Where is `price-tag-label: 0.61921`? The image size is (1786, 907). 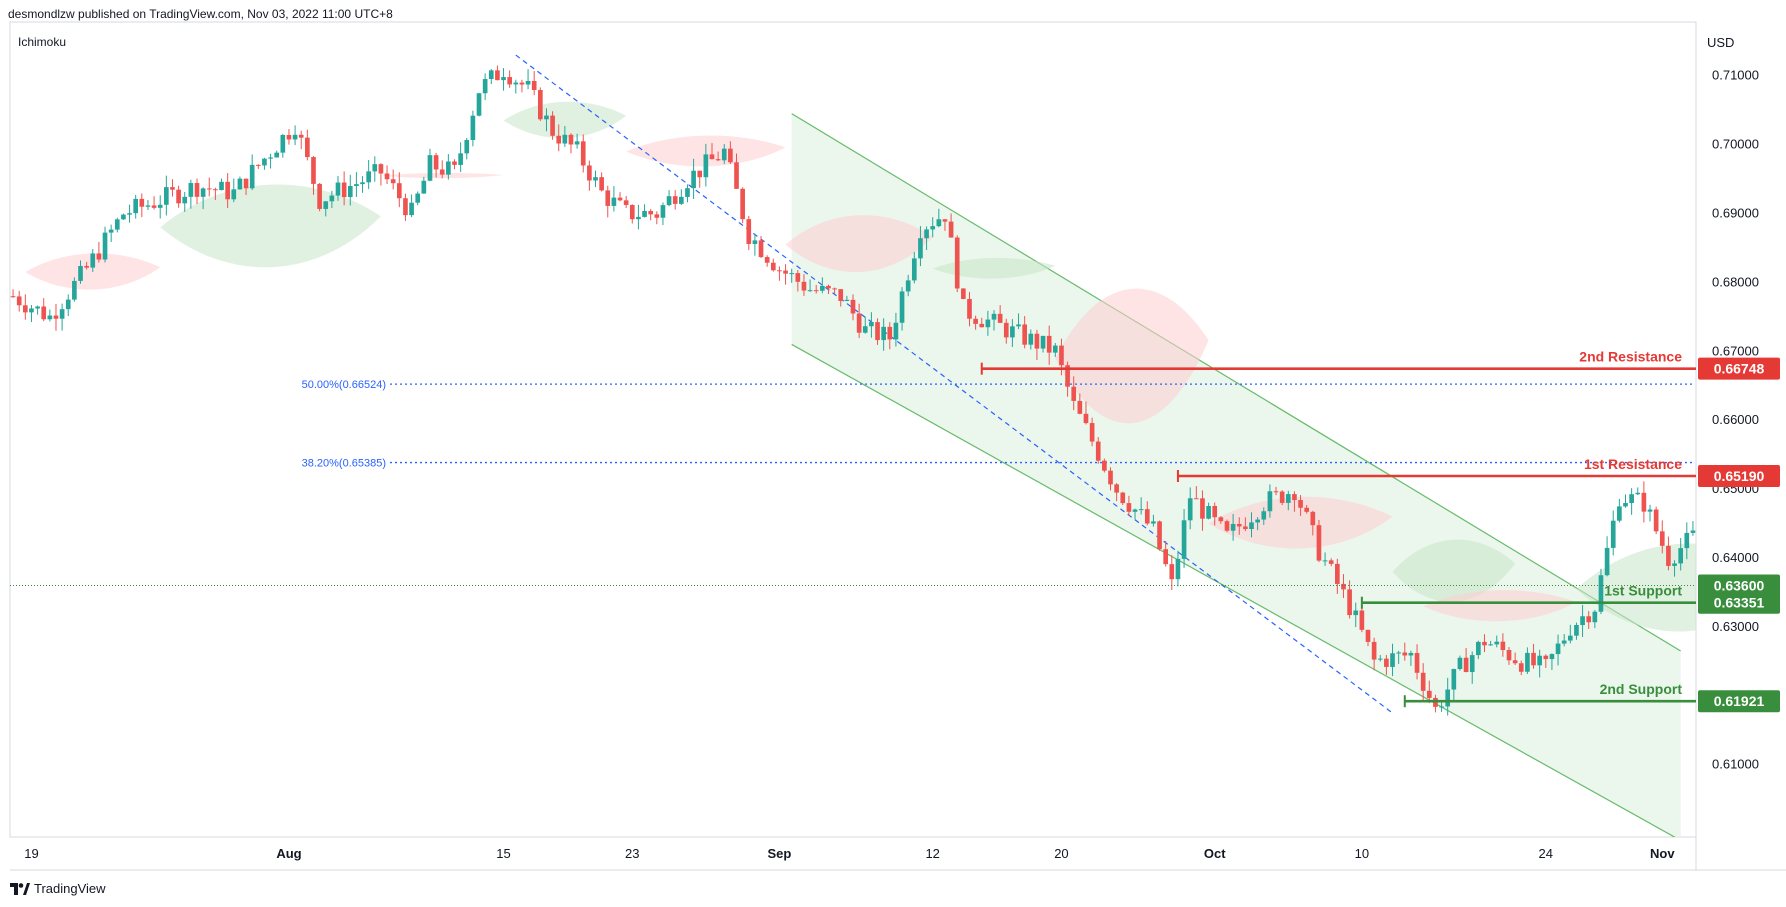 price-tag-label: 0.61921 is located at coordinates (1739, 701).